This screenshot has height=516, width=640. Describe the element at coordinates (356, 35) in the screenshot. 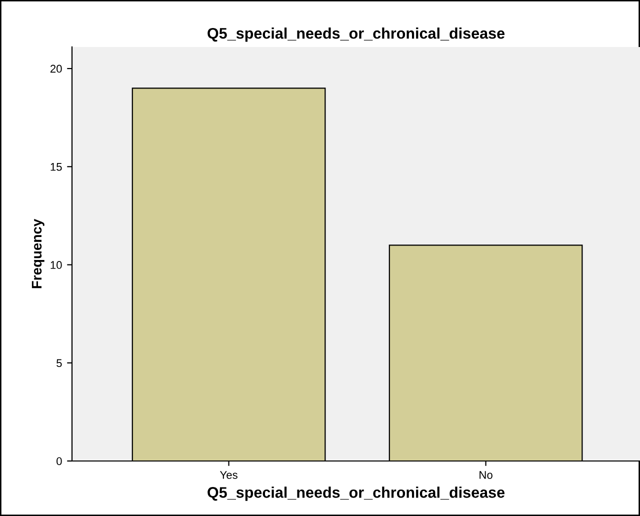

I see `chart-title: Q5_special_needs_or_chronical_disease` at that location.